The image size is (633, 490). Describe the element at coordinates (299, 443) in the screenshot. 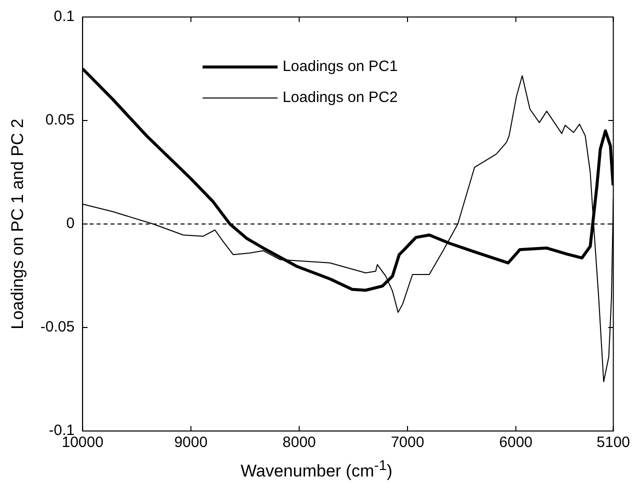

I see `x-tick-label: 8000` at that location.